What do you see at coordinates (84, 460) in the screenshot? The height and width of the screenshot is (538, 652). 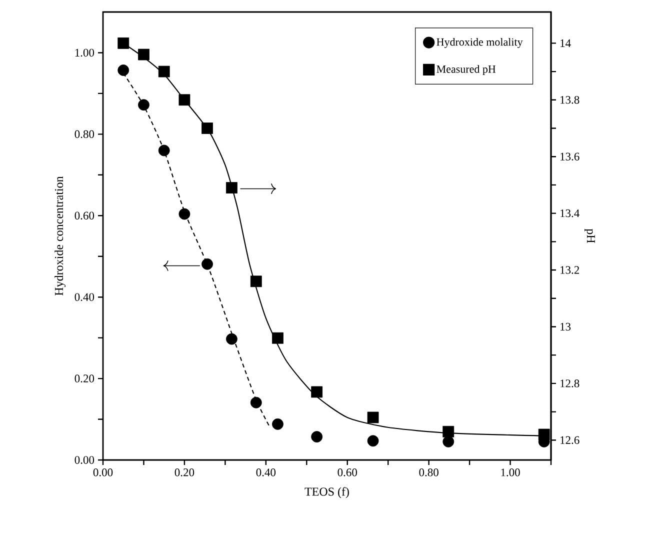 I see `y-tick-label: 0.00` at bounding box center [84, 460].